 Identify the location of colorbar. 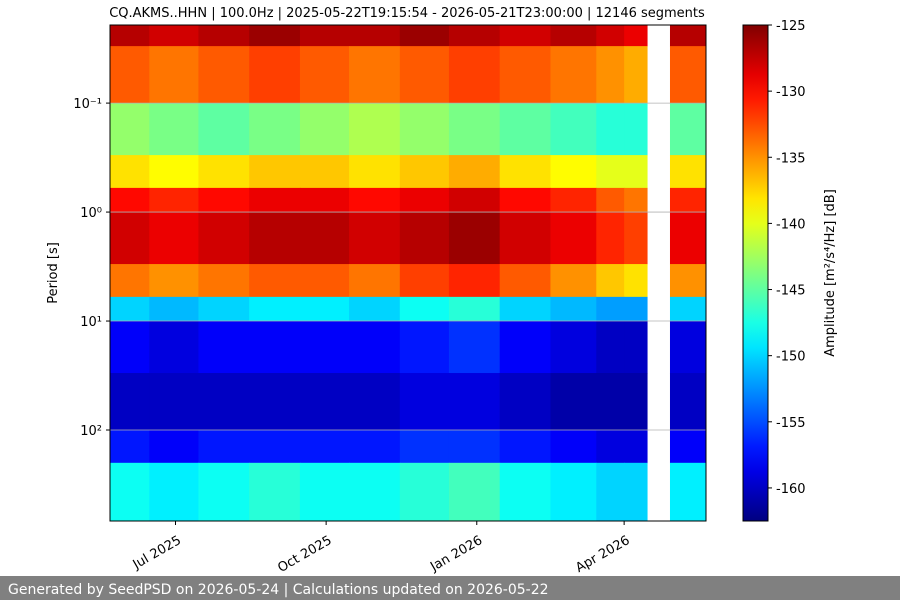
(755, 273).